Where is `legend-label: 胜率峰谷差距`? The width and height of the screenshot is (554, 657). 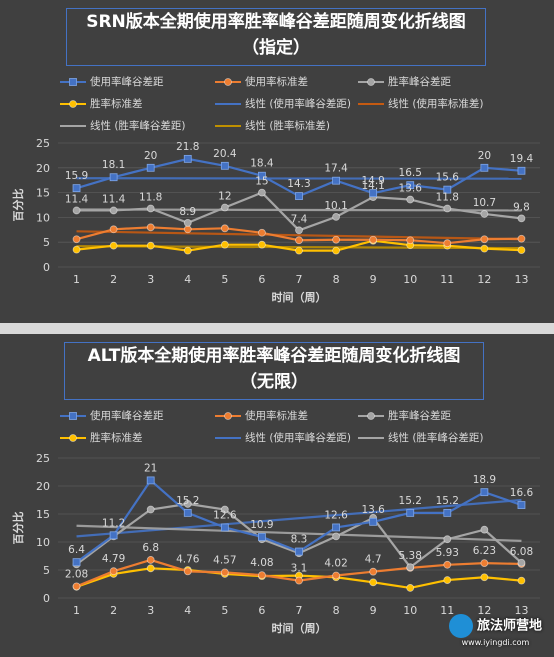 legend-label: 胜率峰谷差距 is located at coordinates (419, 82).